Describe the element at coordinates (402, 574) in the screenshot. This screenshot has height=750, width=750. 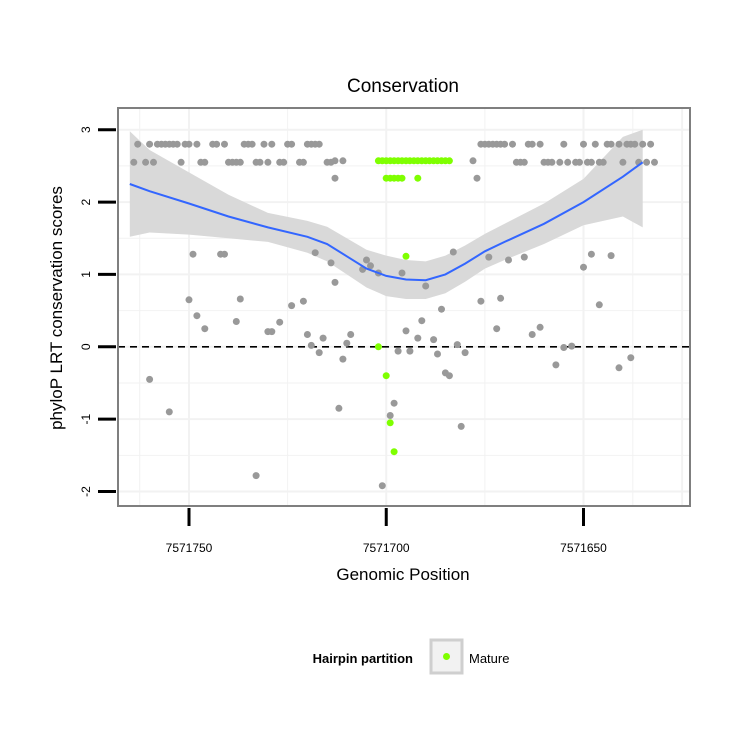
I see `x-axis-title: Genomic Position` at that location.